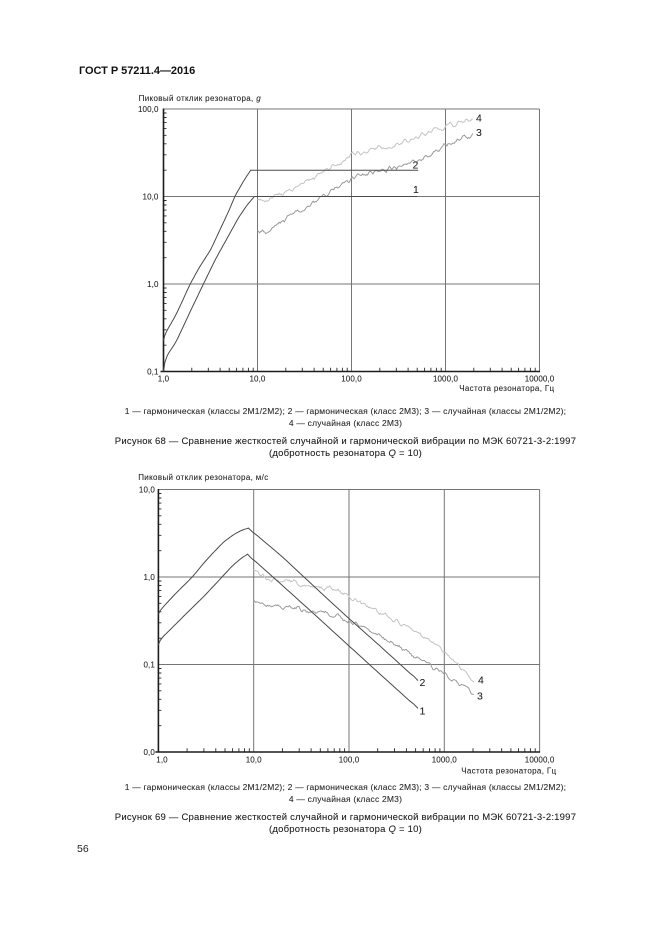 This screenshot has height=935, width=661. What do you see at coordinates (203, 477) in the screenshot?
I see `svg-text: Пиковый отклик резонатора, м/с` at bounding box center [203, 477].